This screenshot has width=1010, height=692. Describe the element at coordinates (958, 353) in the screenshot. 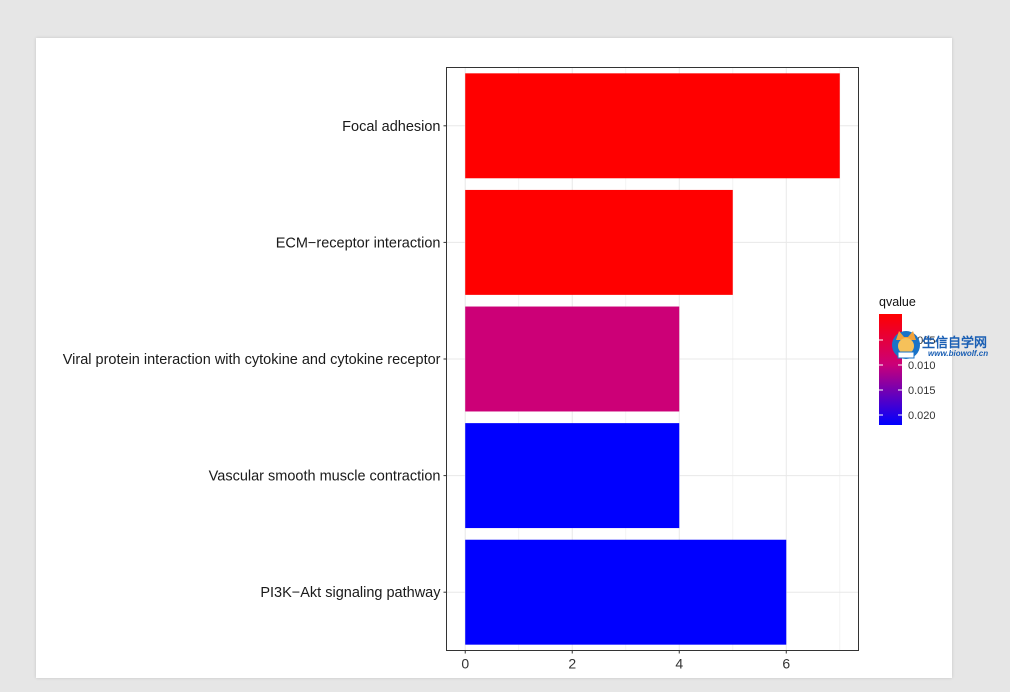

I see `watermark-url: www.biowolf.cn` at that location.